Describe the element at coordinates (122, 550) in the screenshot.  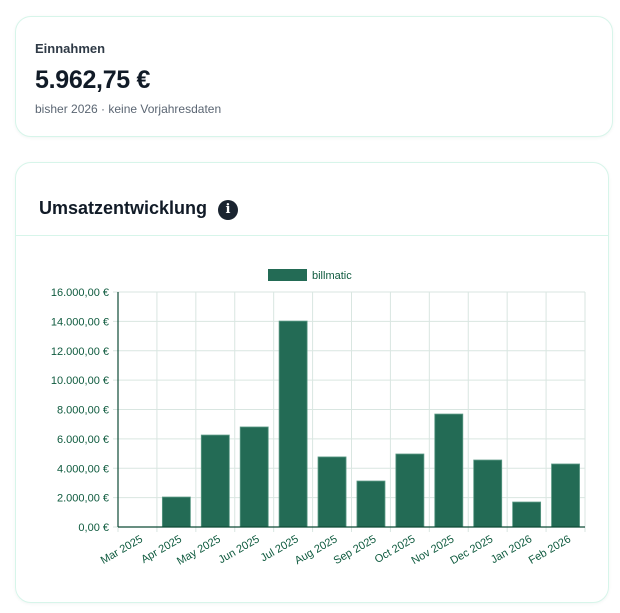
I see `x-tick-label: Mar 2025` at that location.